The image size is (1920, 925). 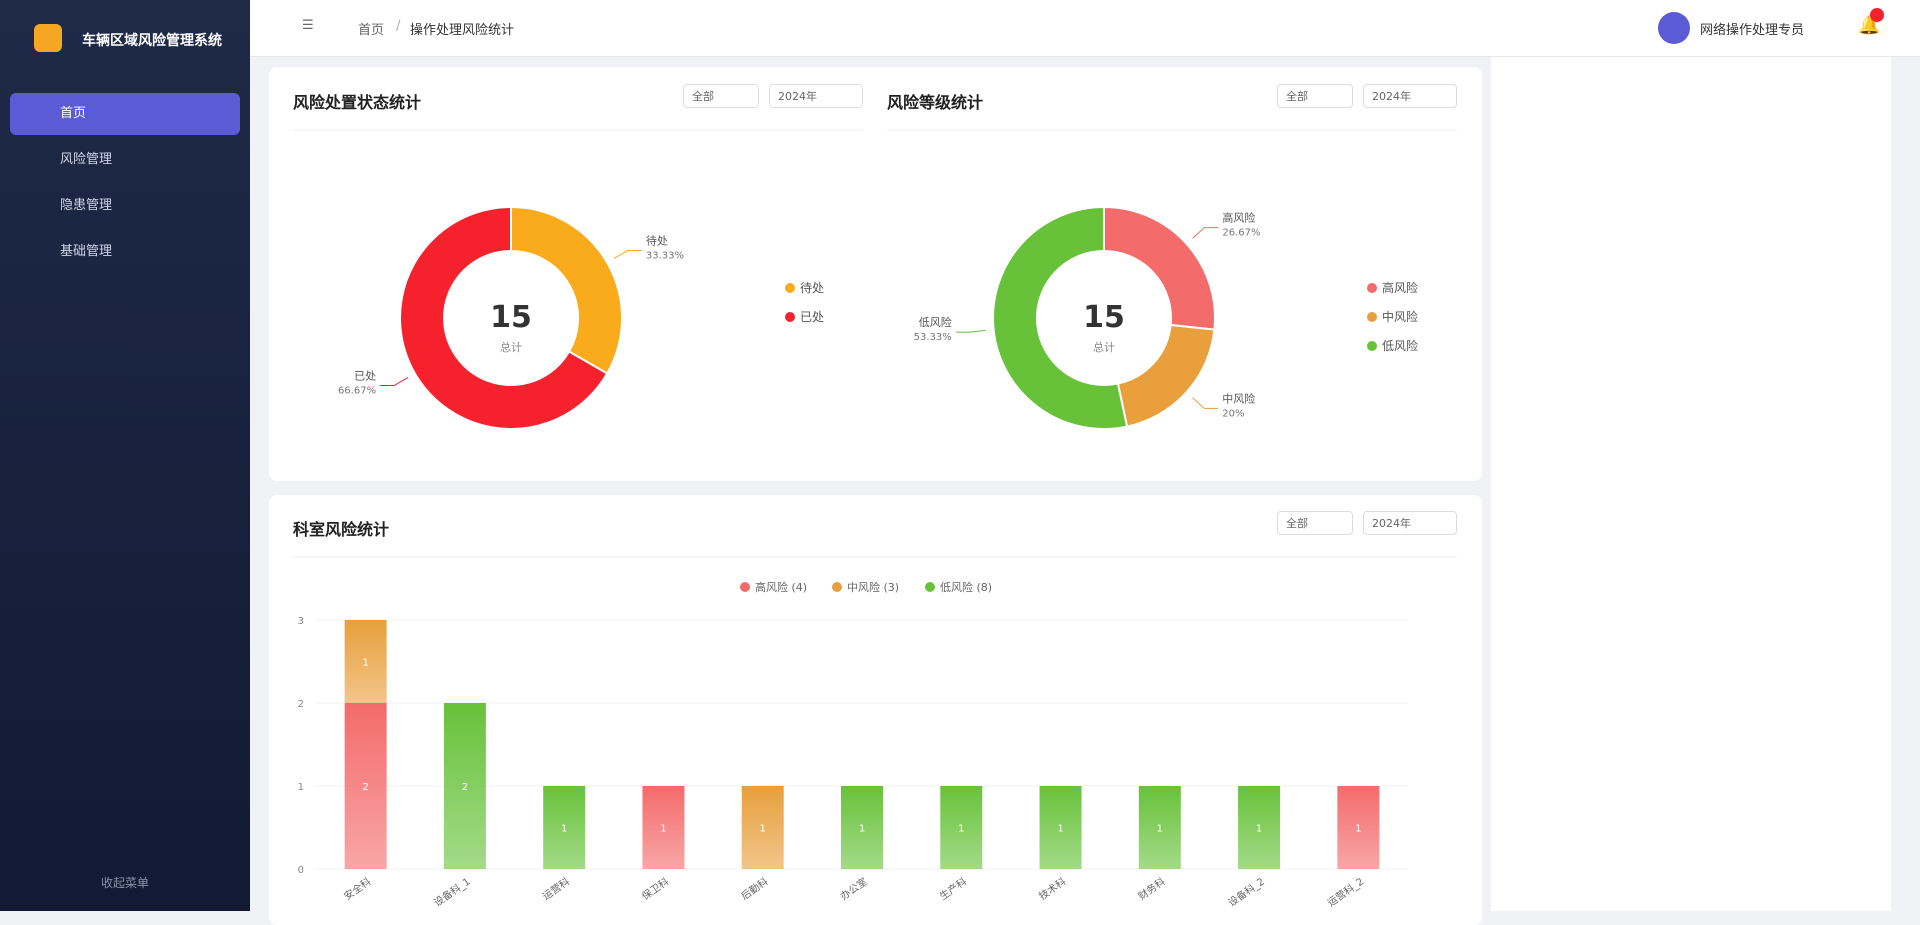 I want to click on slice-label: 中风险, so click(x=1238, y=398).